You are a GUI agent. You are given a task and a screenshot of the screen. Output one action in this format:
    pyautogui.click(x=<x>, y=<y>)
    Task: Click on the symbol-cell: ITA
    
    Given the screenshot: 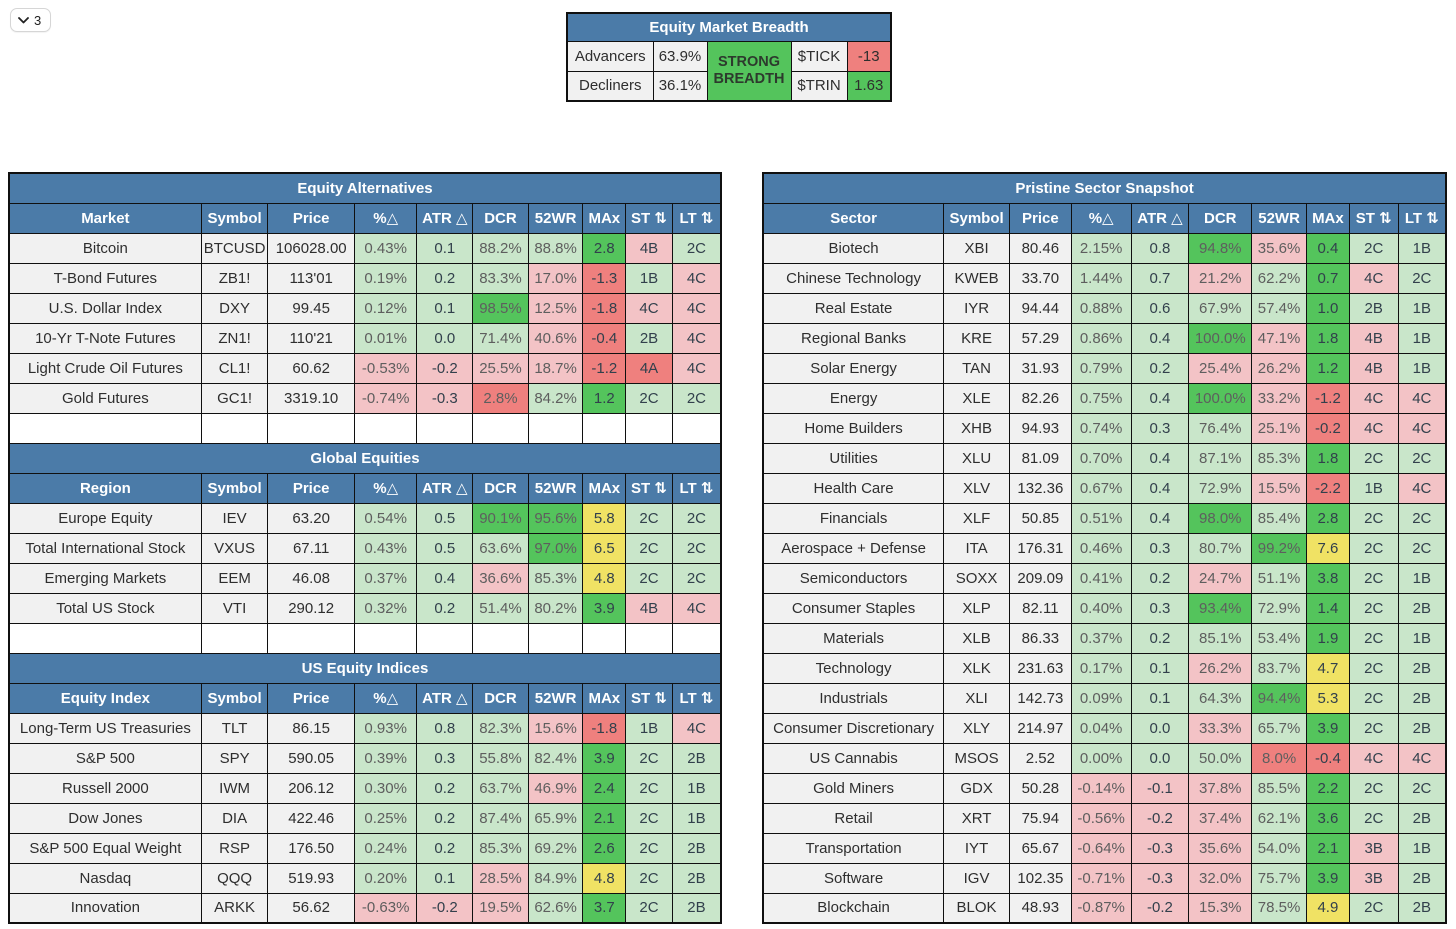 What is the action you would take?
    pyautogui.click(x=976, y=548)
    